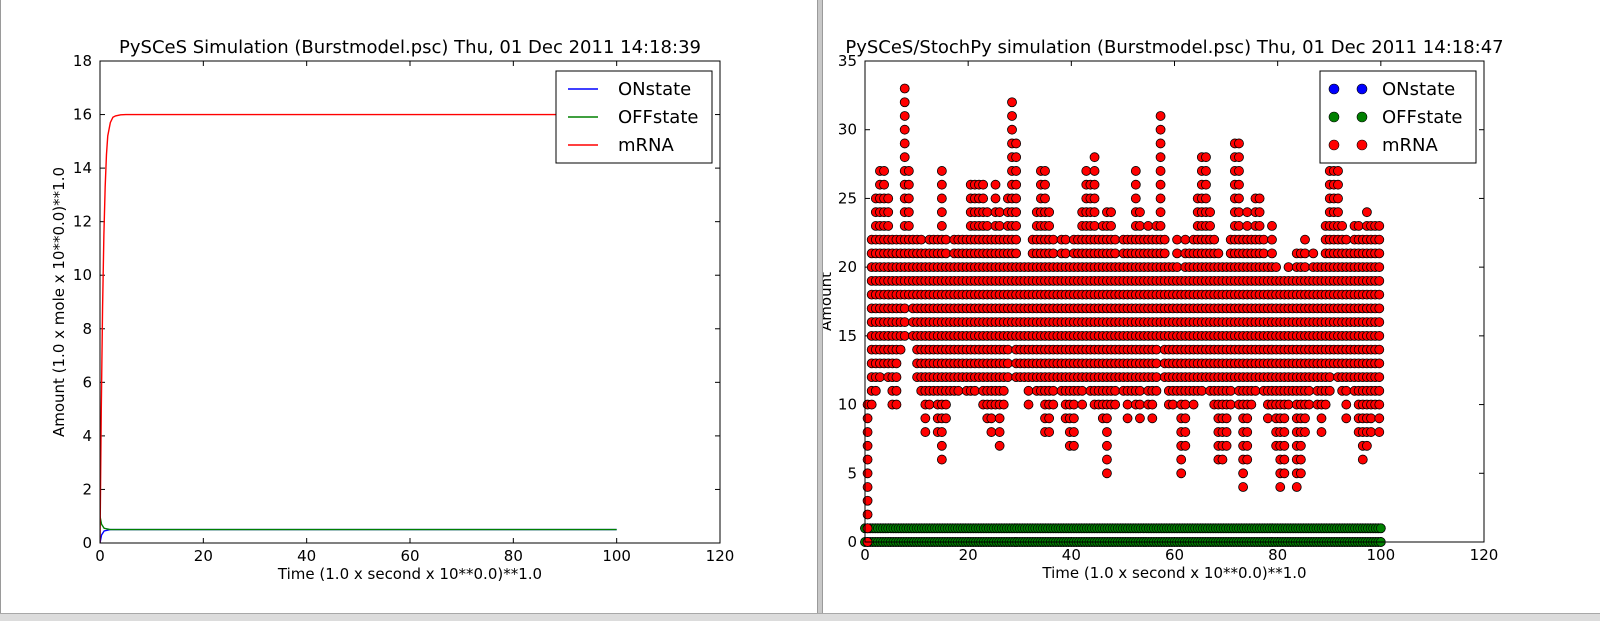 This screenshot has width=1600, height=621. I want to click on y-axis-label: Amount (1.0 x mole x 10**0.0)**1.0, so click(59, 302).